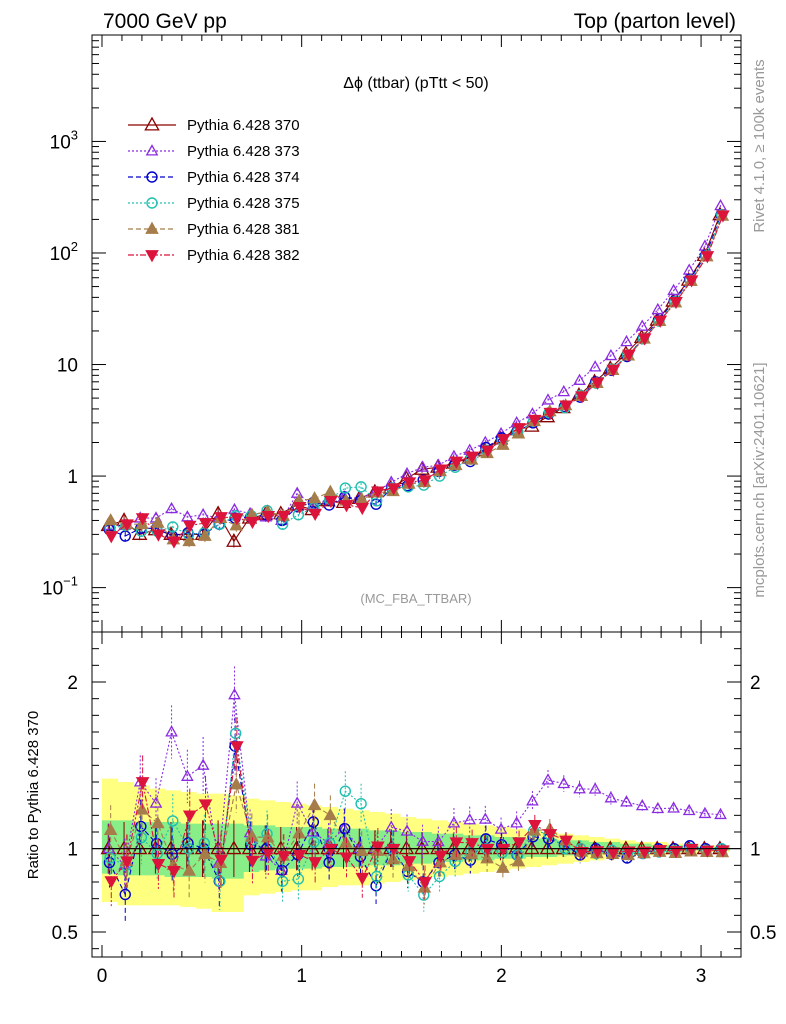 Image resolution: width=786 pixels, height=1024 pixels. Describe the element at coordinates (755, 683) in the screenshot. I see `ratio-y-tick-label-right: 2` at that location.